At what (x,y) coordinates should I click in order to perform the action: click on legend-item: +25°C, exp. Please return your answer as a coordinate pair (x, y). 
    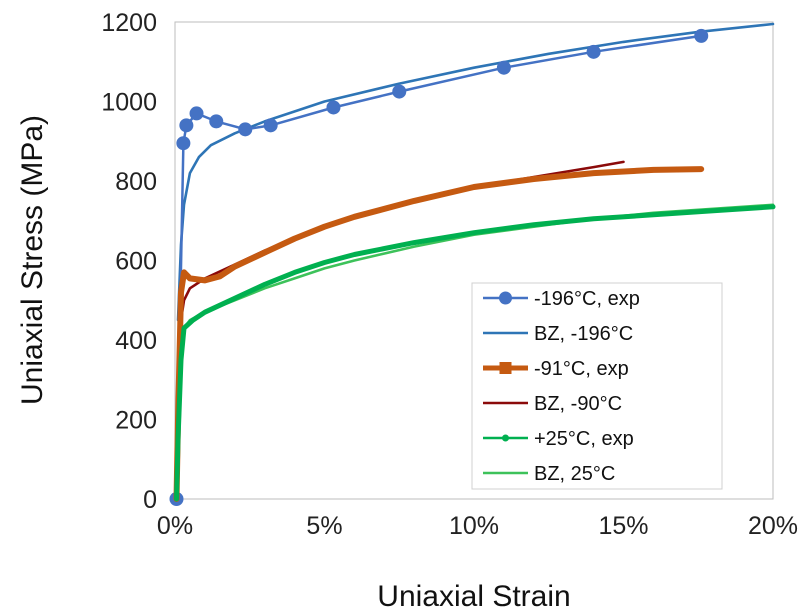
    Looking at the image, I should click on (558, 439).